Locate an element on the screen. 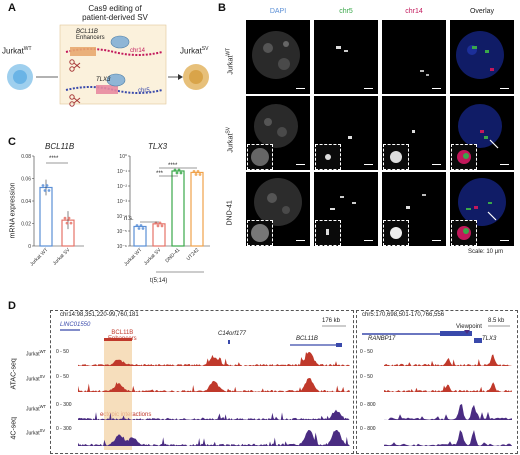  track-label-4c-sv: JurkatSV is located at coordinates (36, 432).